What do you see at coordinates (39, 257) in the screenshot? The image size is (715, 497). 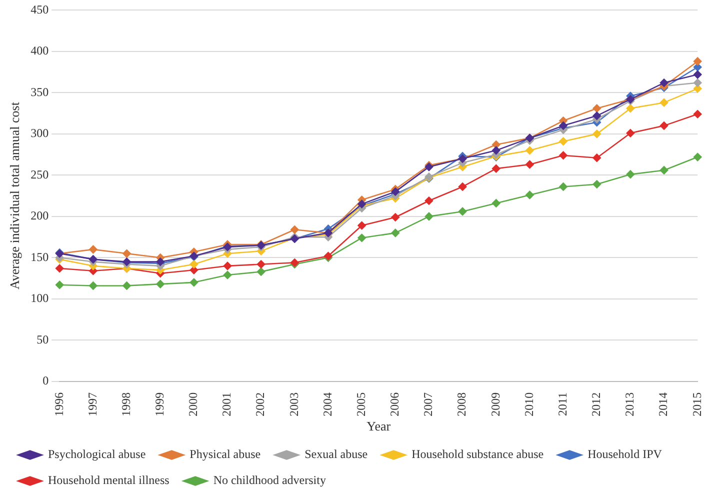 I see `y-tick-label: 150` at bounding box center [39, 257].